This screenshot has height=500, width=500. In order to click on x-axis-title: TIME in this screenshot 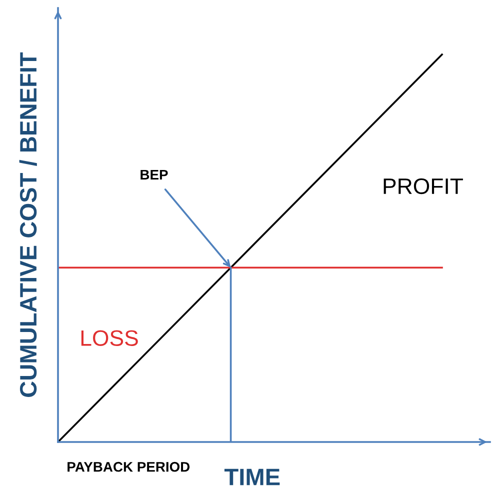, I will do `click(252, 477)`.